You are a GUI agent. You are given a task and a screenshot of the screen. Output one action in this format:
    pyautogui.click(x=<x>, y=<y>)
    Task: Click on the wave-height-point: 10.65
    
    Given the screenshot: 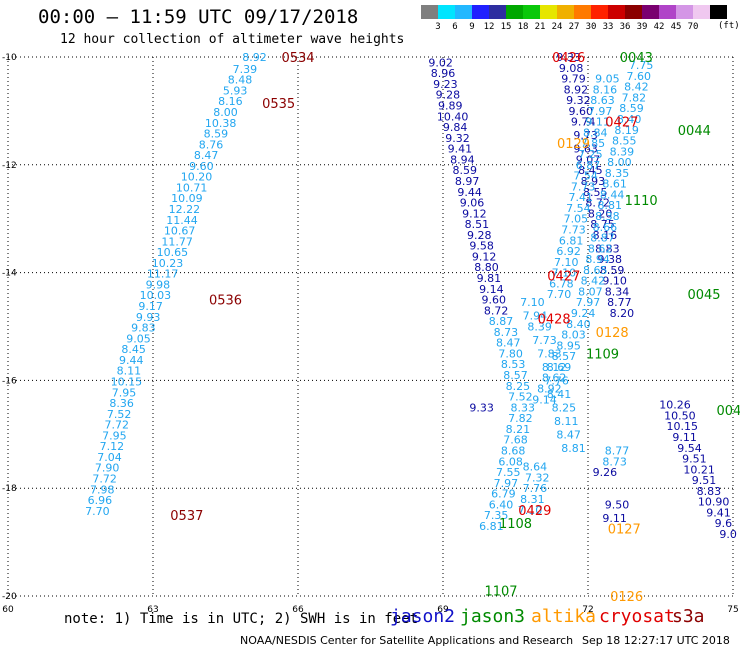 What is the action you would take?
    pyautogui.click(x=173, y=252)
    